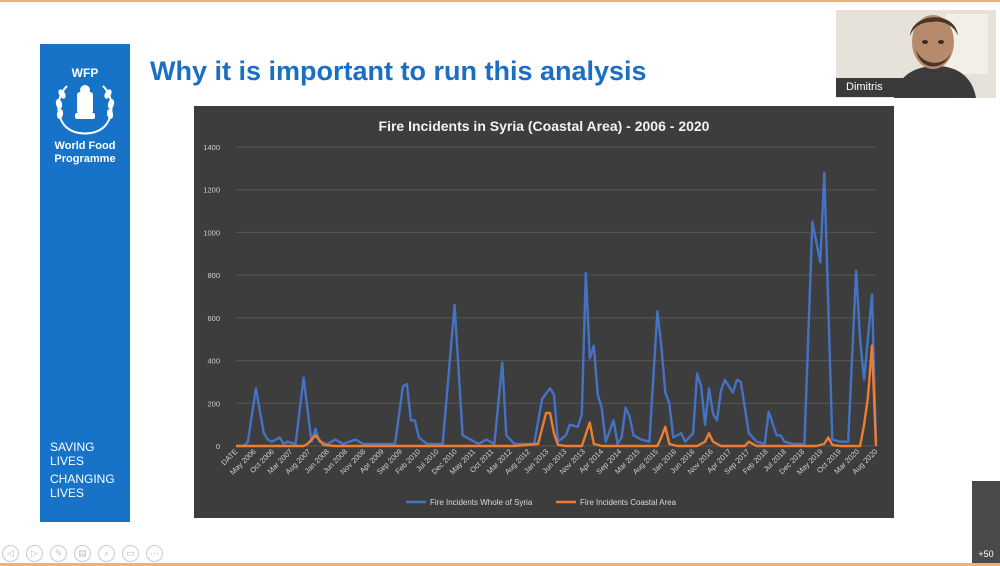 The width and height of the screenshot is (1000, 566). What do you see at coordinates (72, 447) in the screenshot?
I see `tagline-line-1: SAVING` at bounding box center [72, 447].